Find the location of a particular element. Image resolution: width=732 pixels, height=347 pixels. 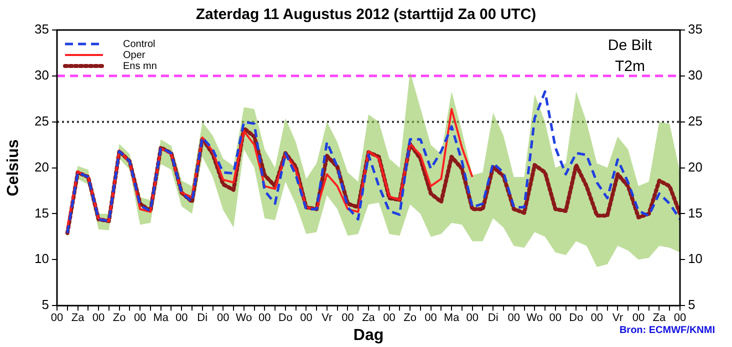

y2-tick-label: 20 is located at coordinates (695, 166).